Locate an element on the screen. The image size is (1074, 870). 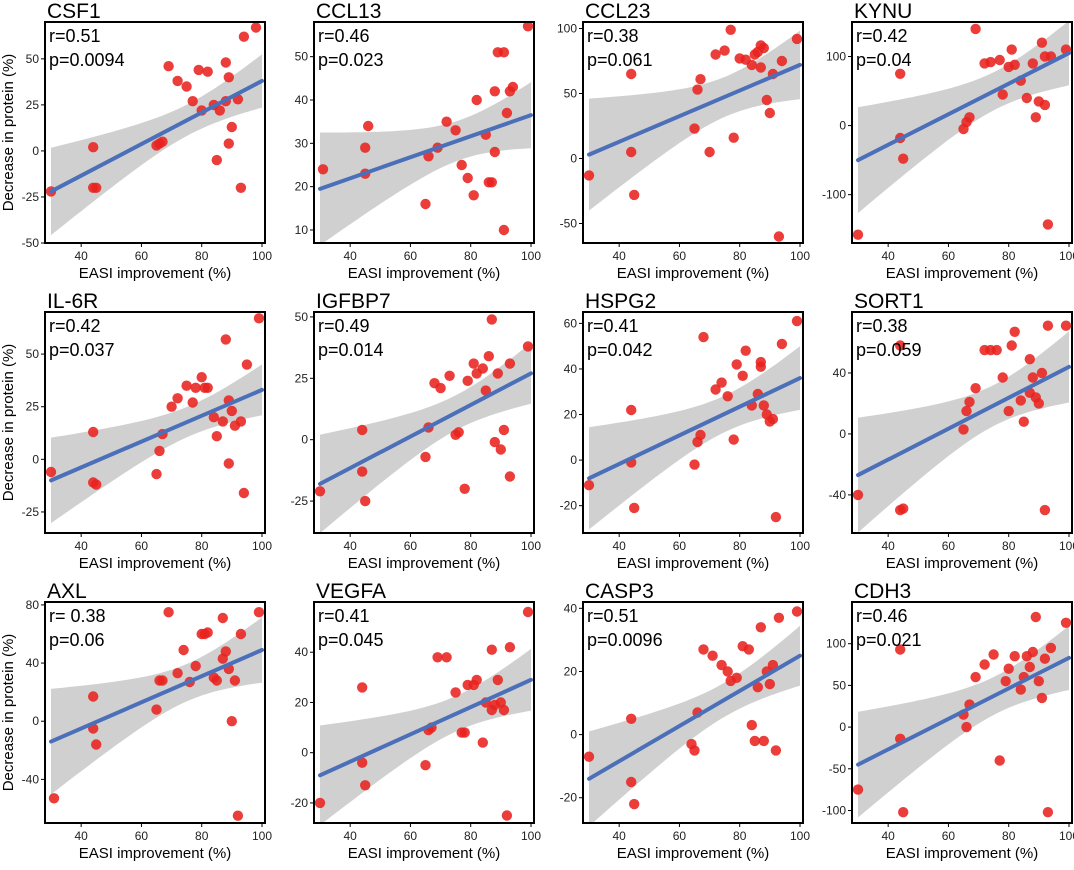
y-tick-label: 50 is located at coordinates (302, 57).